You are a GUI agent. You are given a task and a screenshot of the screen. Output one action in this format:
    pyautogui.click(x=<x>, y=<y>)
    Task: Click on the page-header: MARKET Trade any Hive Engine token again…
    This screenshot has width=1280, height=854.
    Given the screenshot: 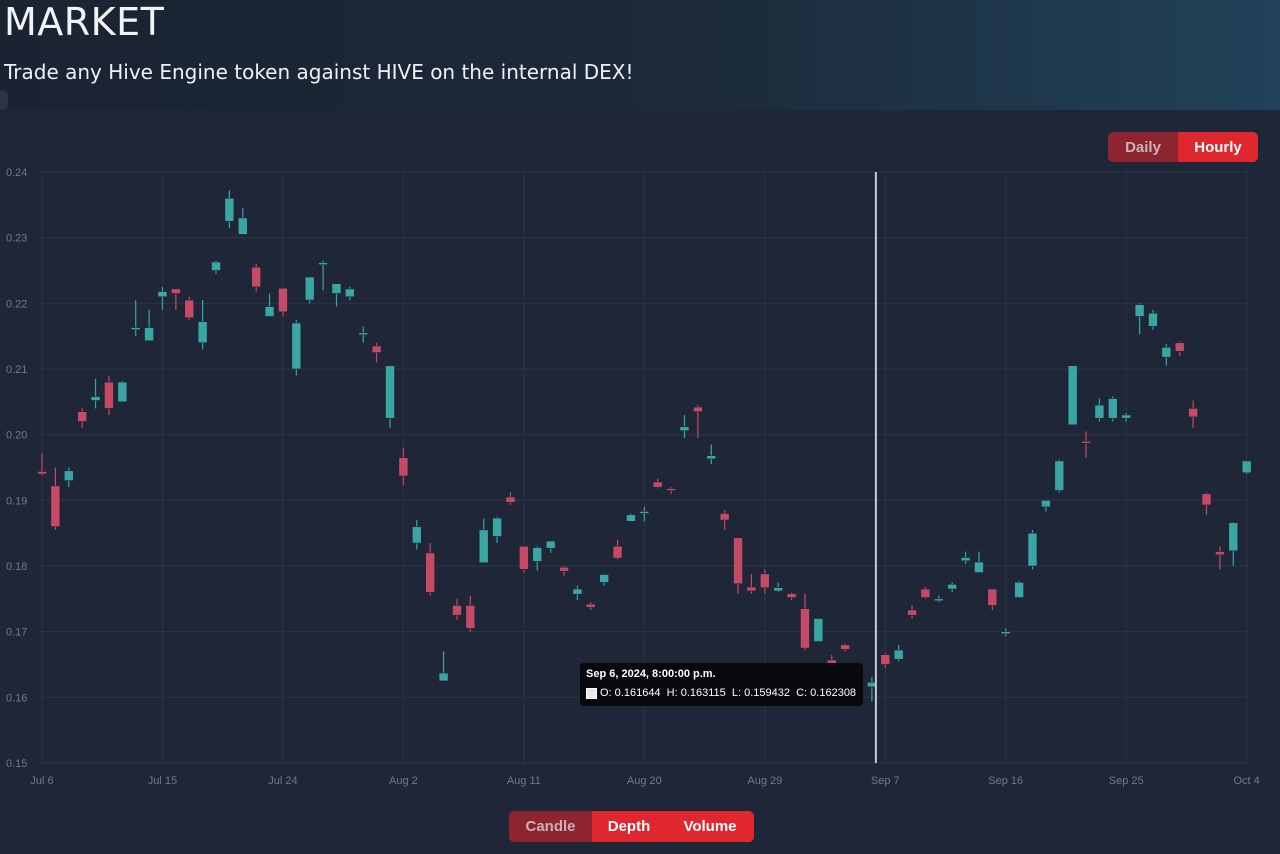 What is the action you would take?
    pyautogui.click(x=640, y=55)
    